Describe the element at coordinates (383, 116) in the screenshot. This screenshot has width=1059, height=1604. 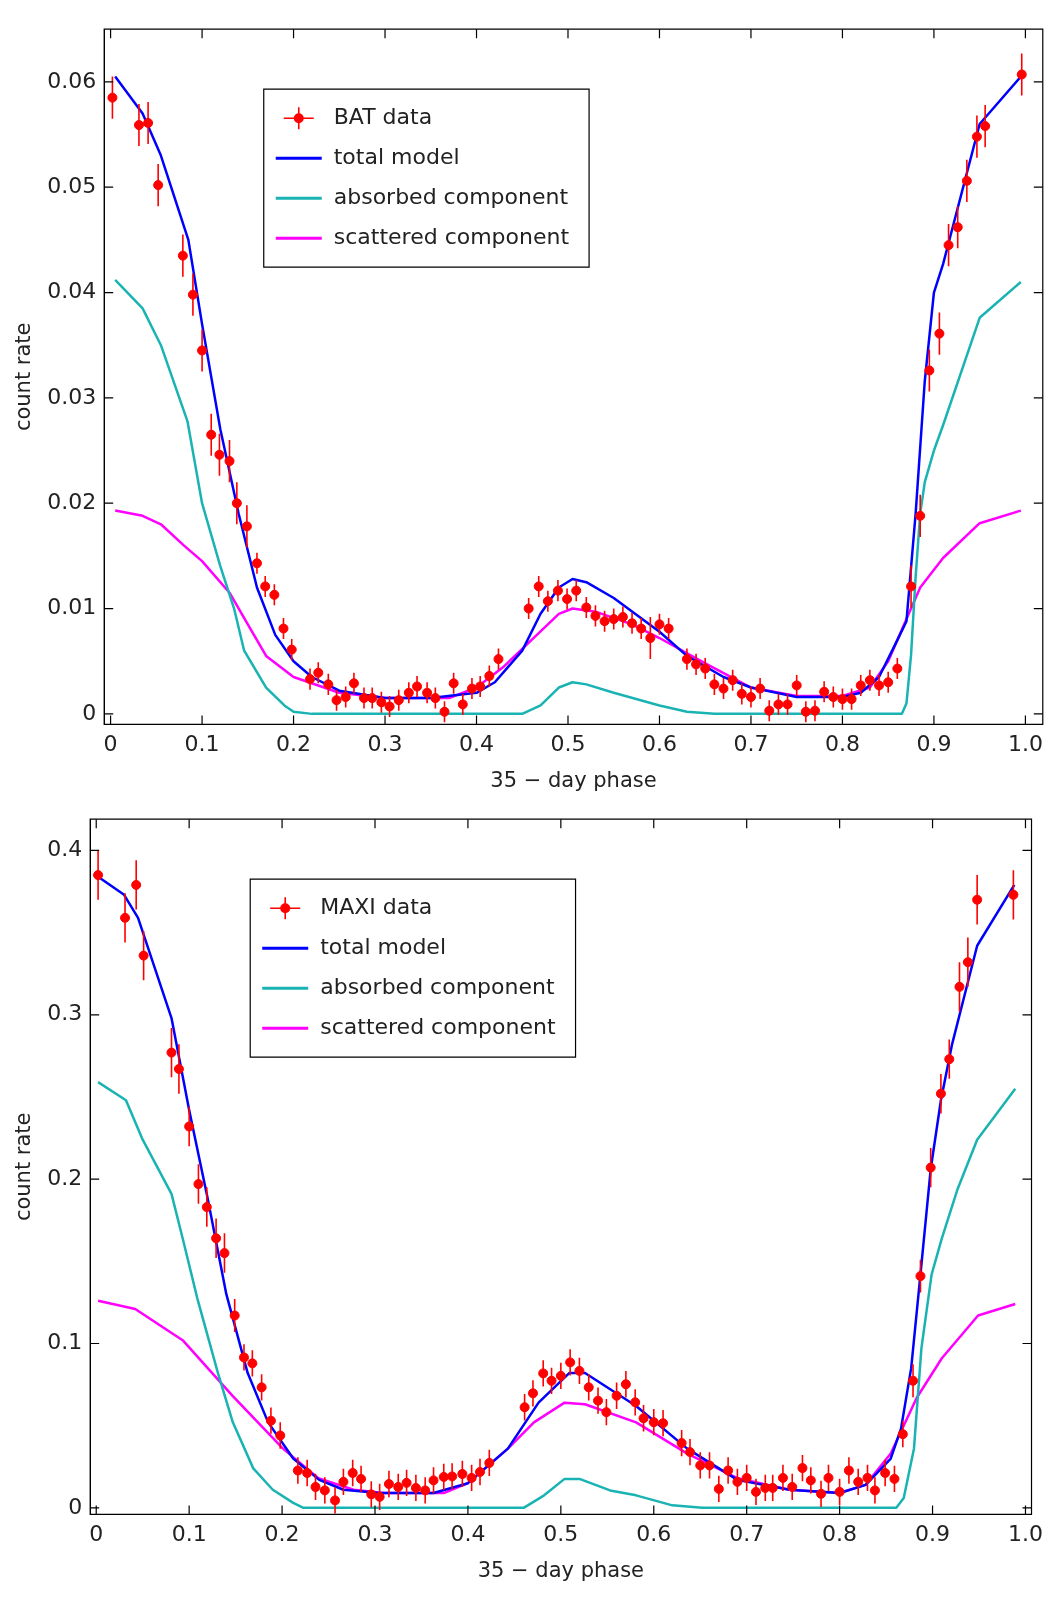
I see `legend-label: BAT data` at that location.